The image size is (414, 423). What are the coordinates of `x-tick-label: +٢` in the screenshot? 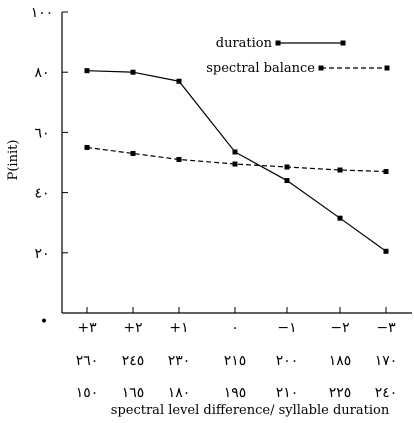 It's located at (132, 328).